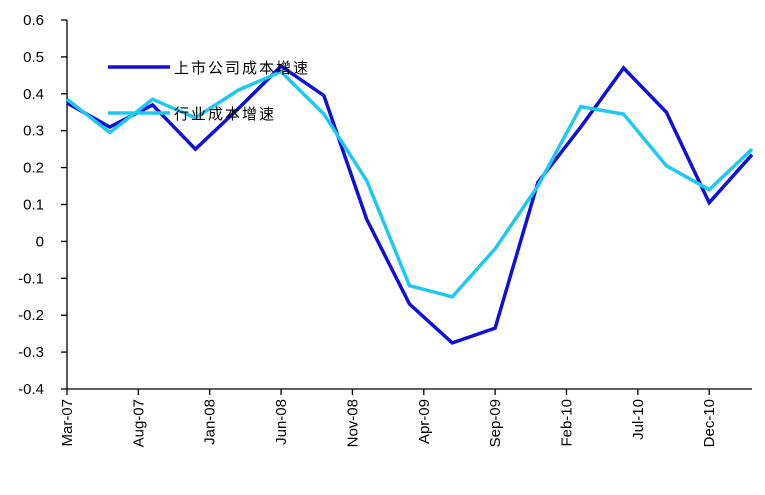 The width and height of the screenshot is (765, 495). What do you see at coordinates (40, 241) in the screenshot?
I see `y-tick-label: 0` at bounding box center [40, 241].